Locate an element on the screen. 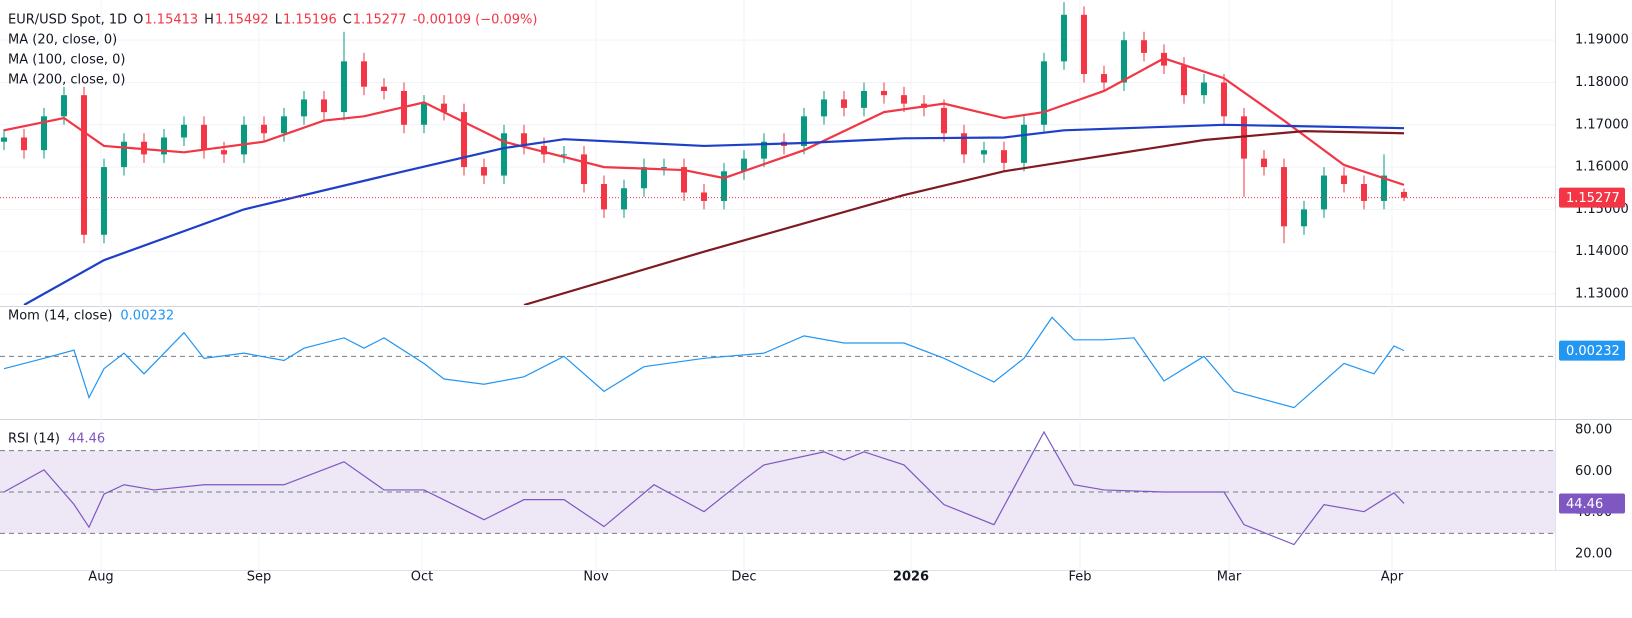 The image size is (1632, 618). last-price-label: 1.15277 is located at coordinates (1593, 198).